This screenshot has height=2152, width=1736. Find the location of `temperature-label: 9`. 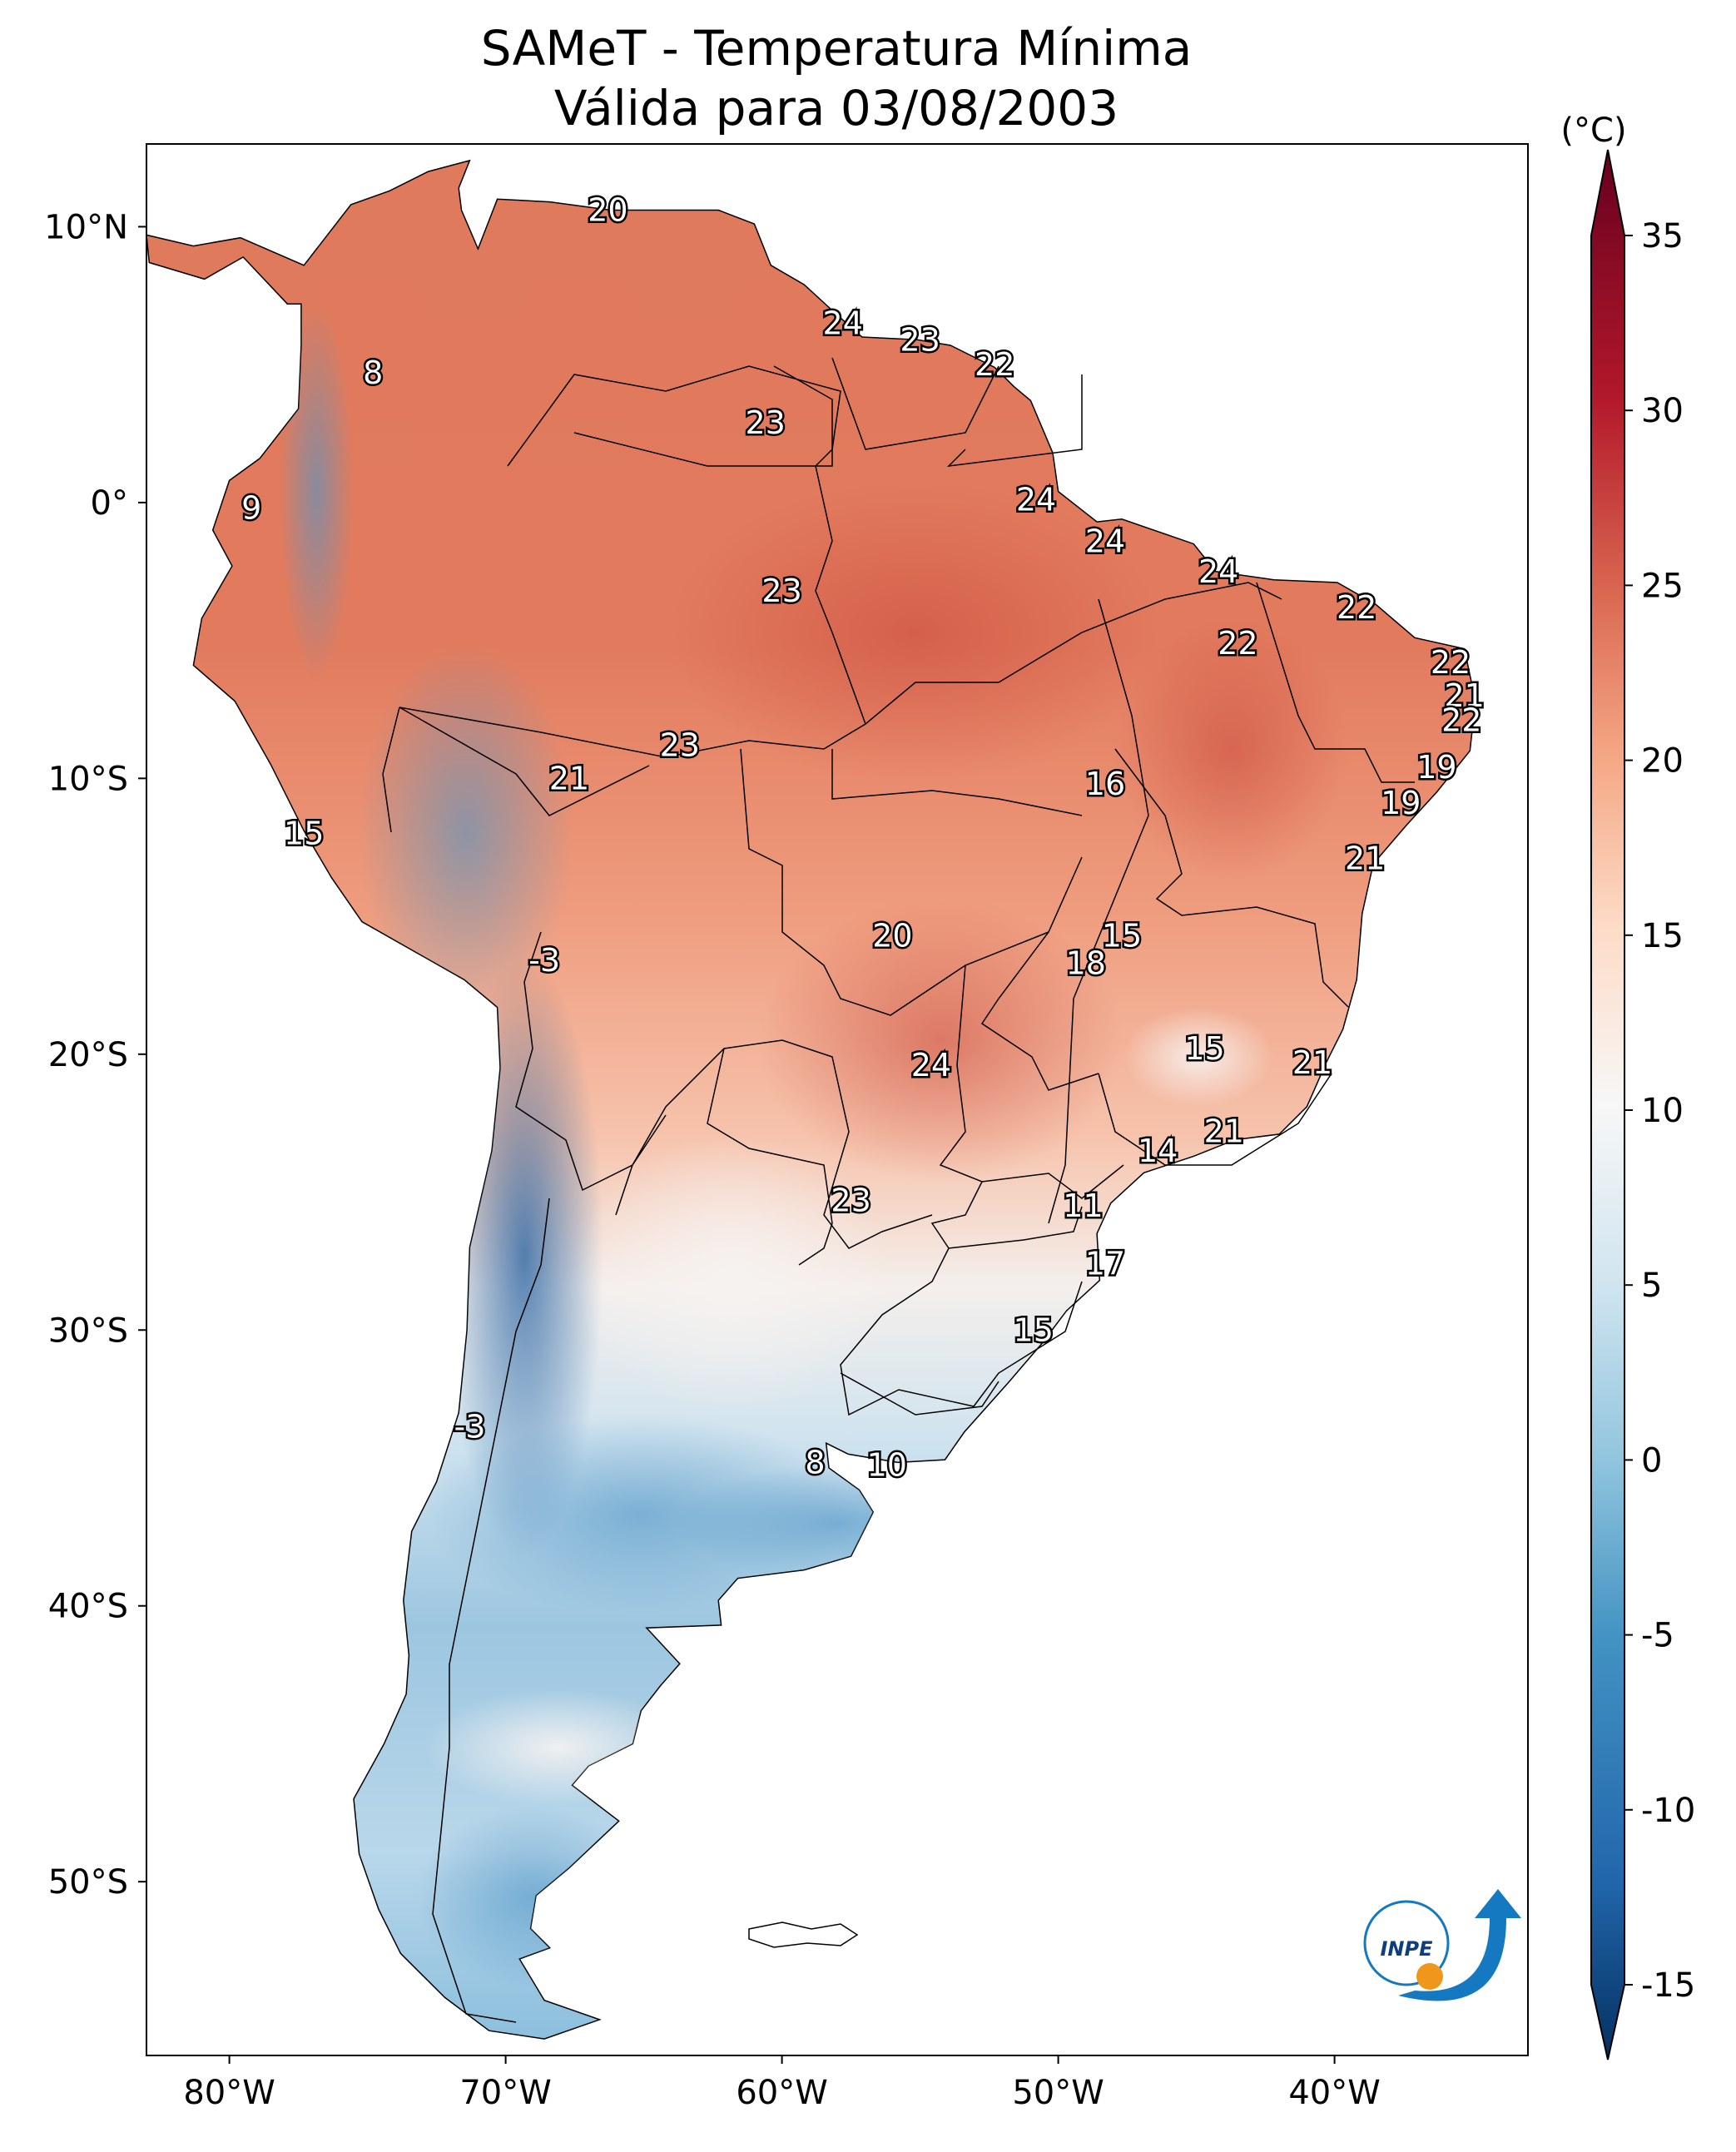

temperature-label: 9 is located at coordinates (251, 508).